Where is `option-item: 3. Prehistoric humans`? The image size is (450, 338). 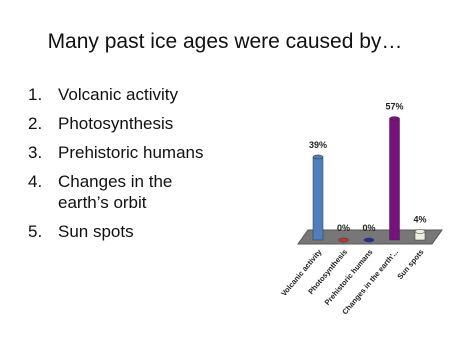 option-item: 3. Prehistoric humans is located at coordinates (125, 152).